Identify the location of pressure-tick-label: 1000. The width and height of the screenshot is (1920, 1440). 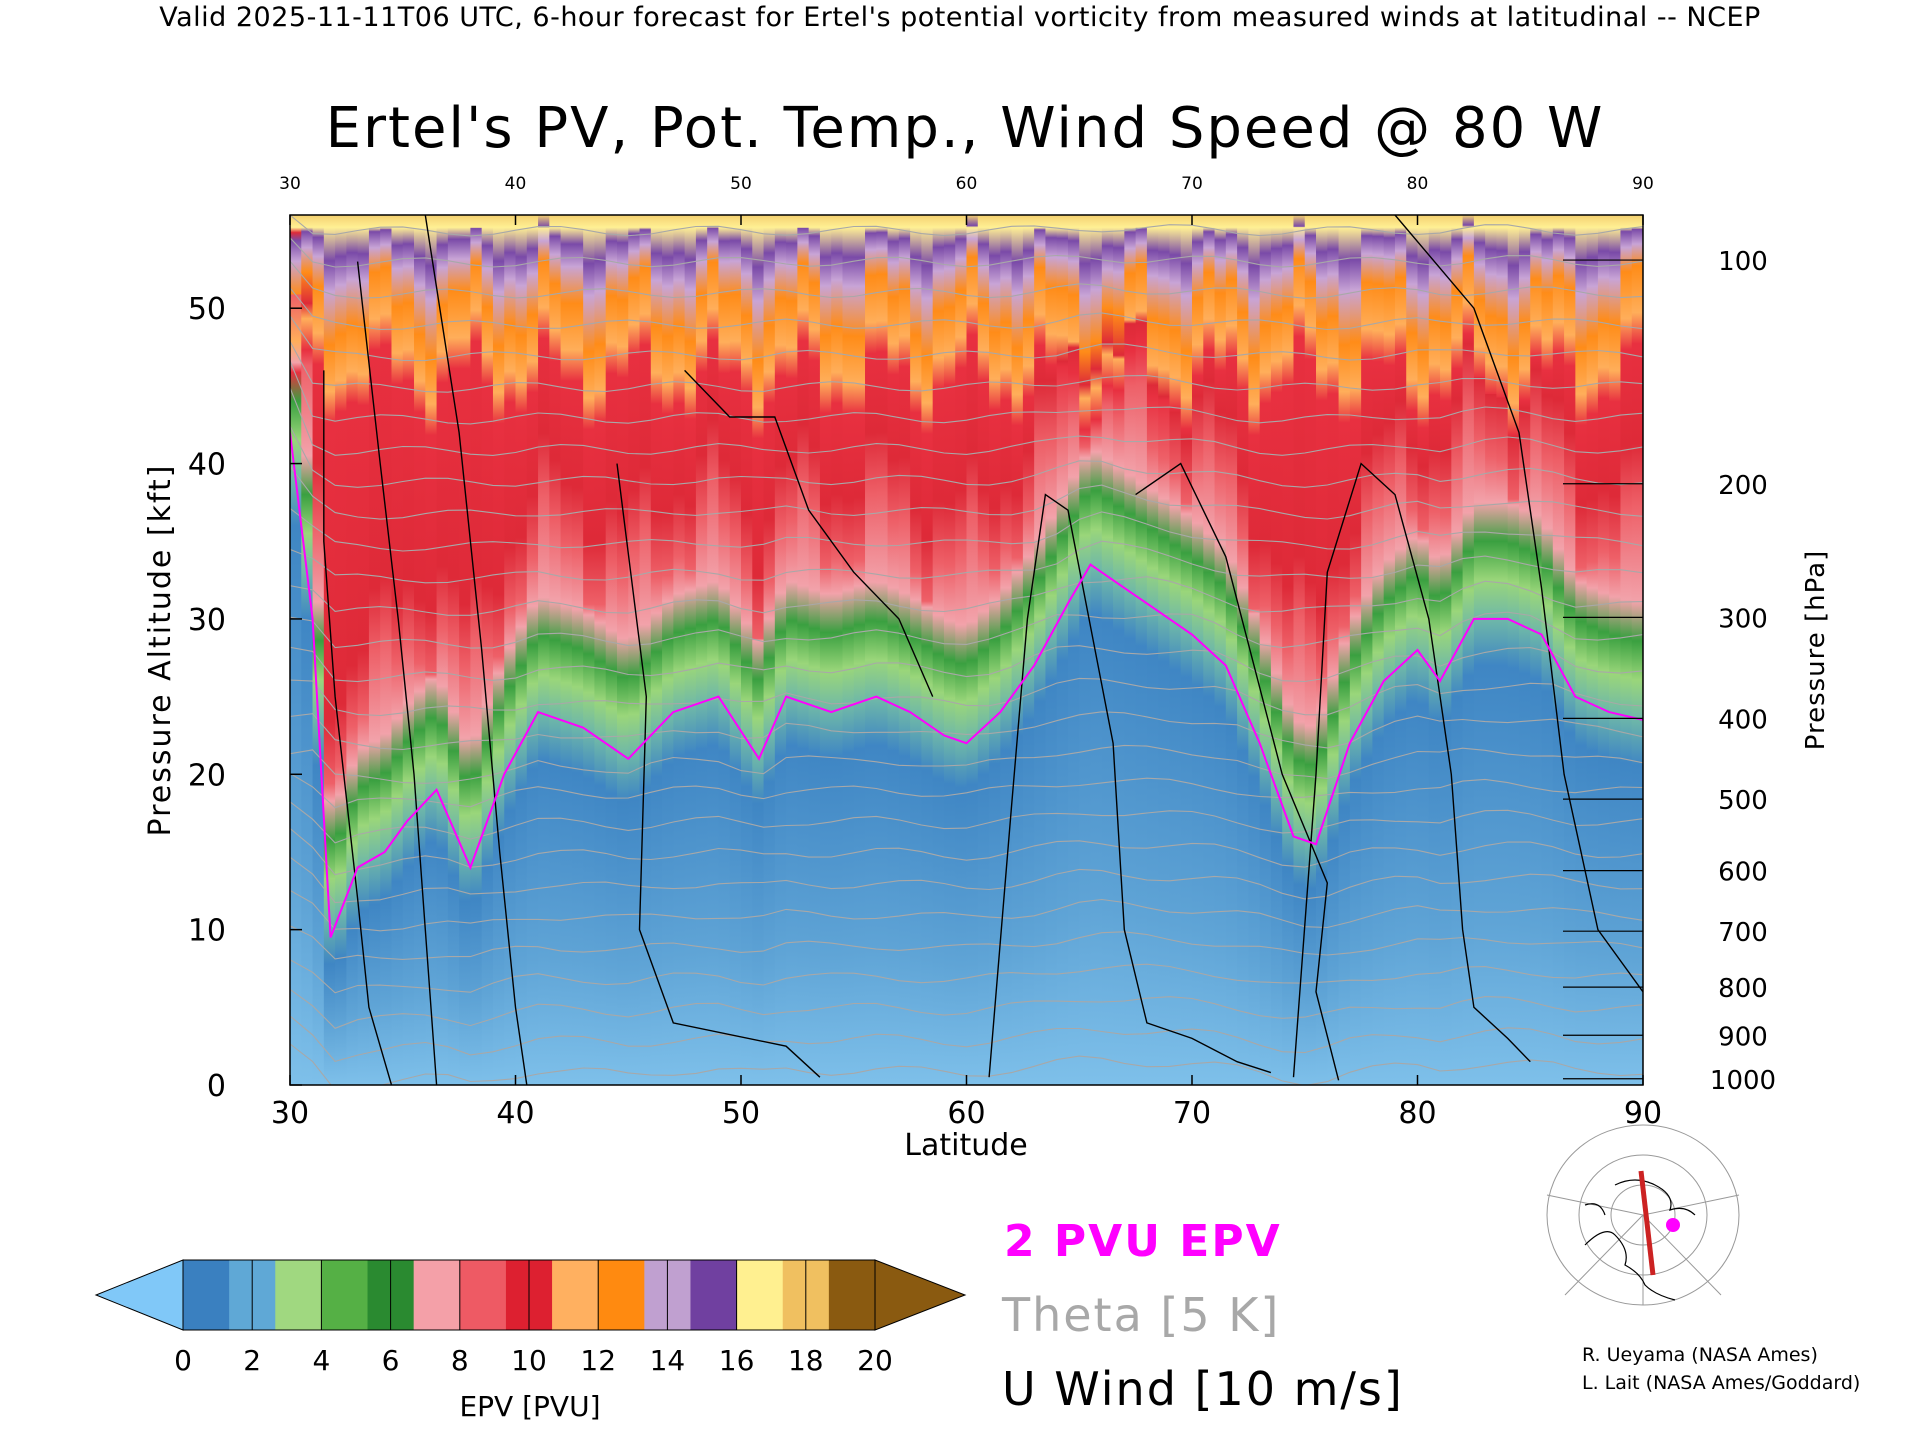
(1743, 1081).